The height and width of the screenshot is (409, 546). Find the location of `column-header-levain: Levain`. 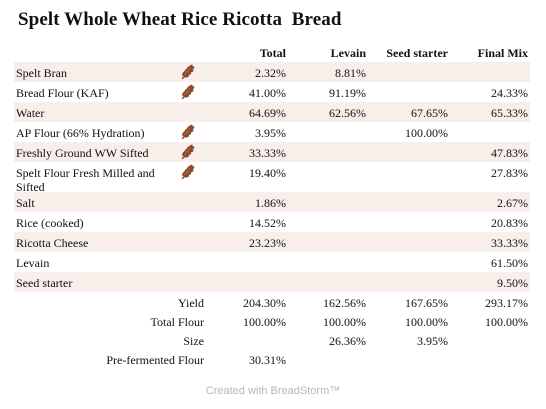

column-header-levain: Levain is located at coordinates (348, 53).